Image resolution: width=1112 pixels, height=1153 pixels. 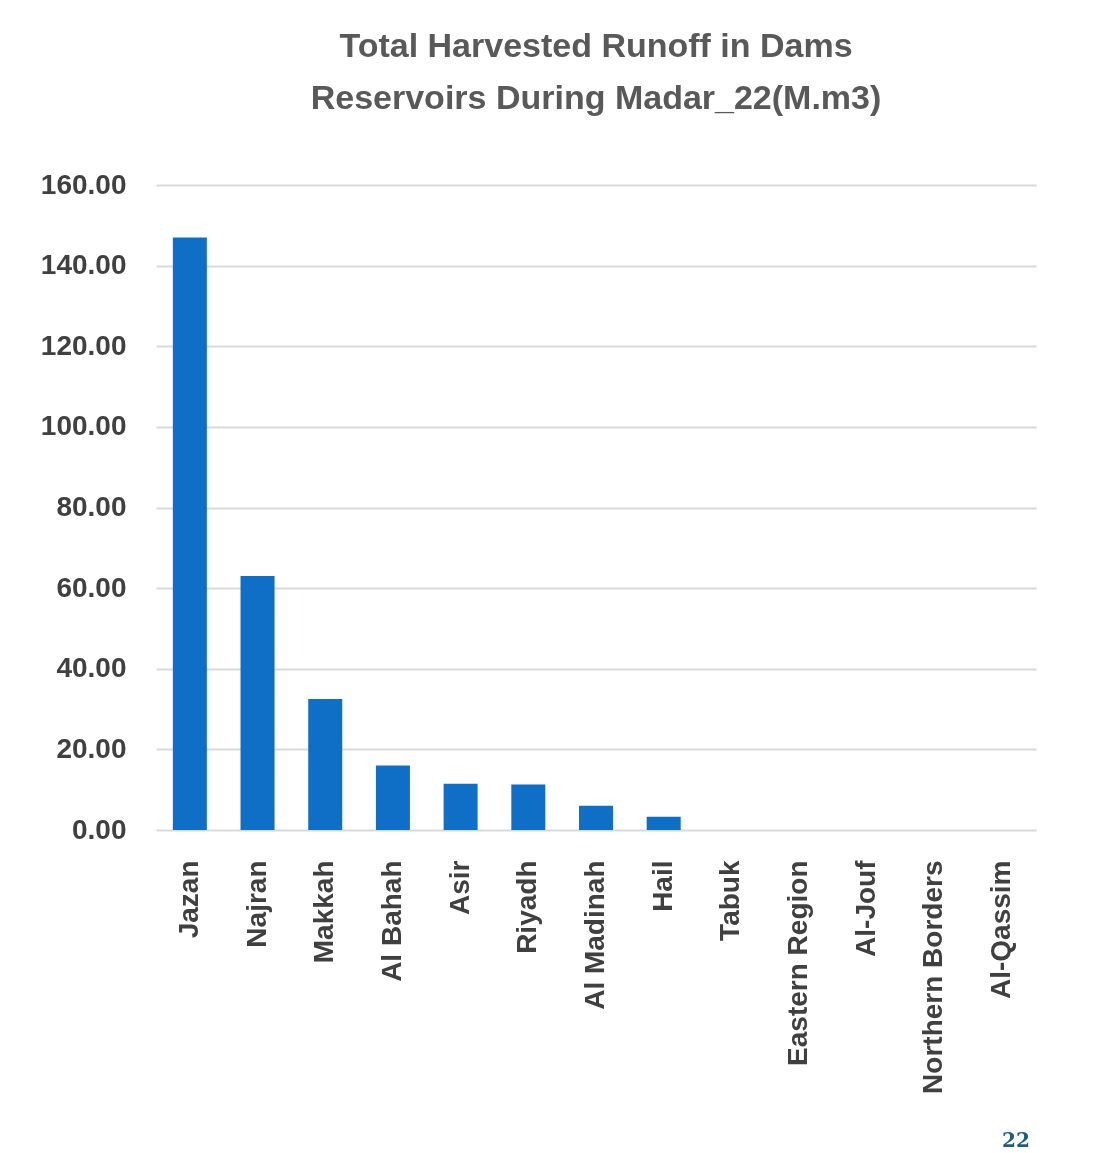 What do you see at coordinates (256, 904) in the screenshot?
I see `x-tick-label: Najran` at bounding box center [256, 904].